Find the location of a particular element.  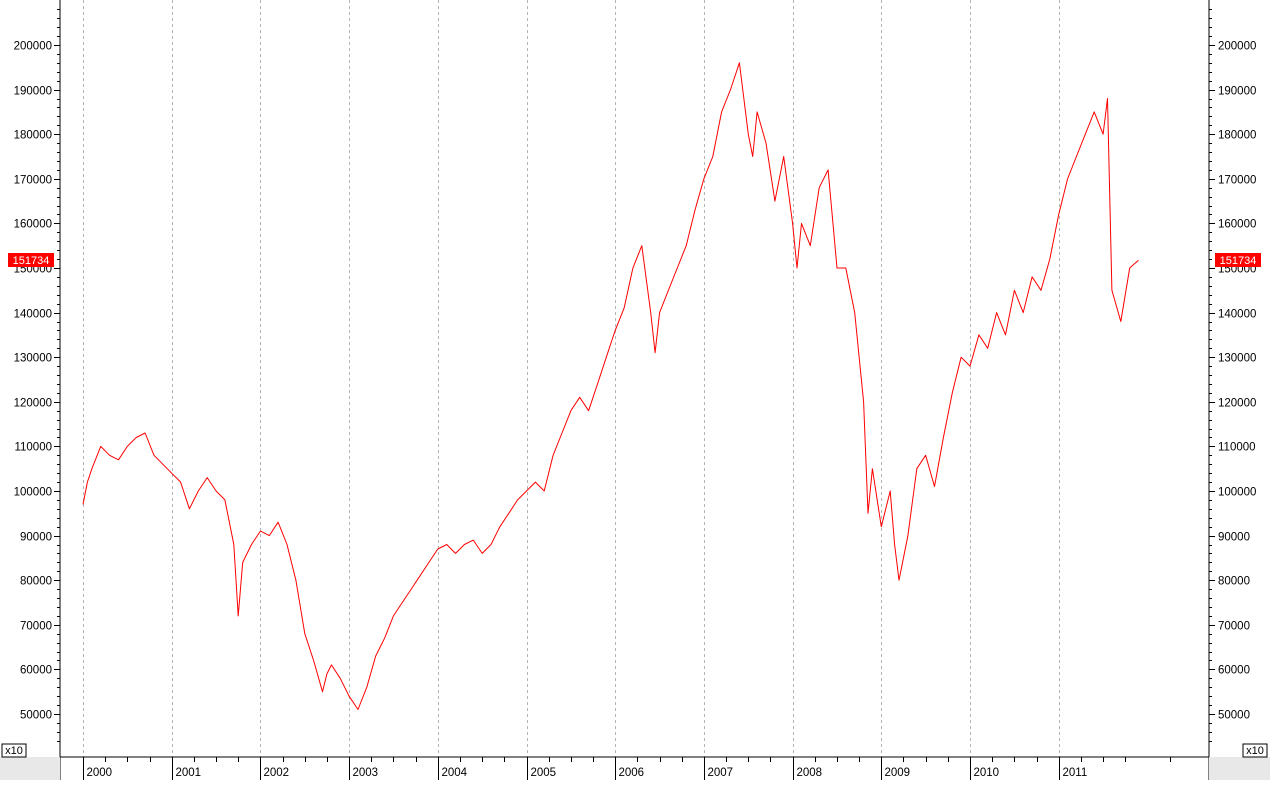

scale-badge-right: x10 is located at coordinates (1255, 750).